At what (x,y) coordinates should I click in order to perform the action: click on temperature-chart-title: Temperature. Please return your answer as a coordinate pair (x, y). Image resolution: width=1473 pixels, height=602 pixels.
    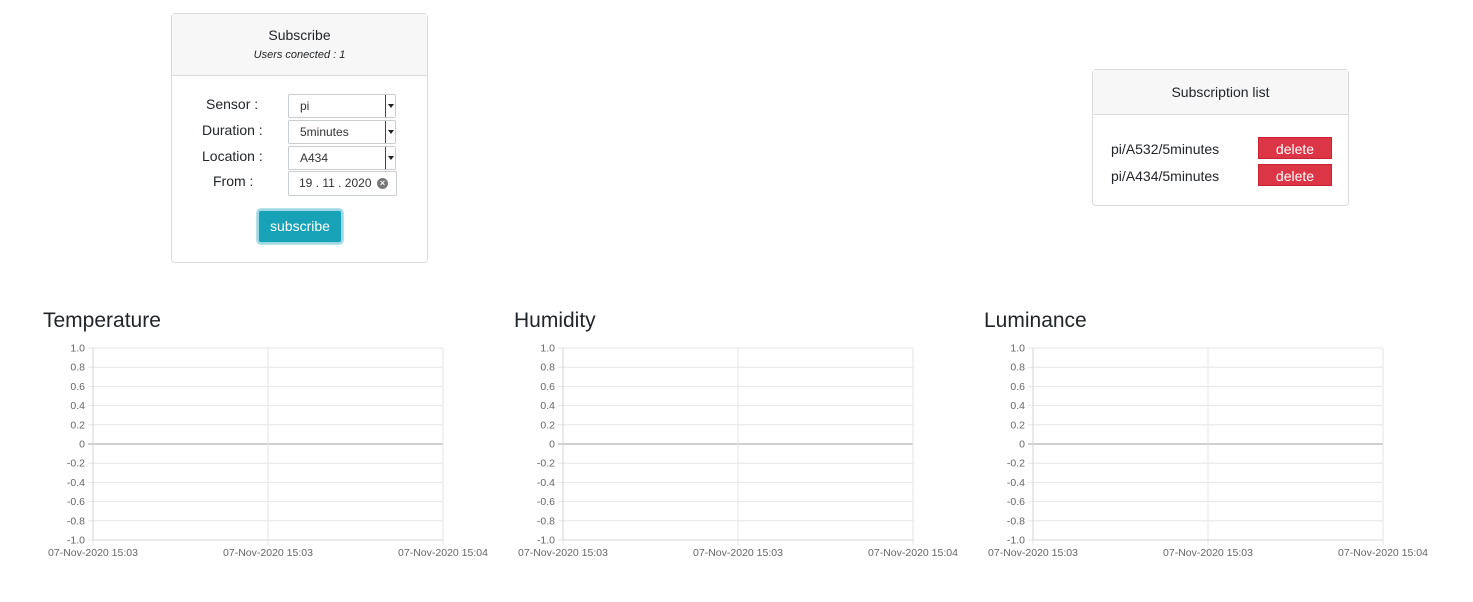
    Looking at the image, I should click on (102, 320).